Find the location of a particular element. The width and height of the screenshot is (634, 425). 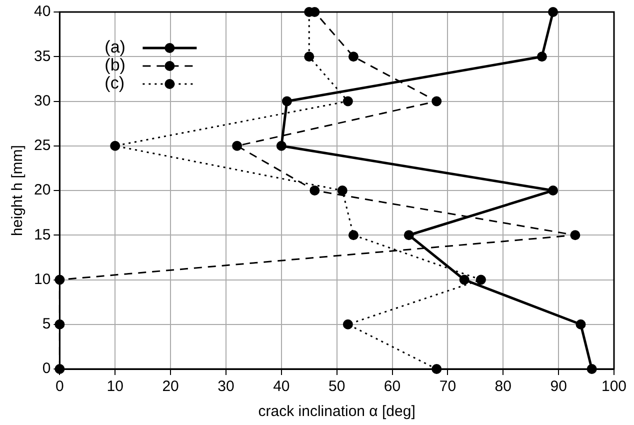

y-tick-label: 25 is located at coordinates (42, 145).